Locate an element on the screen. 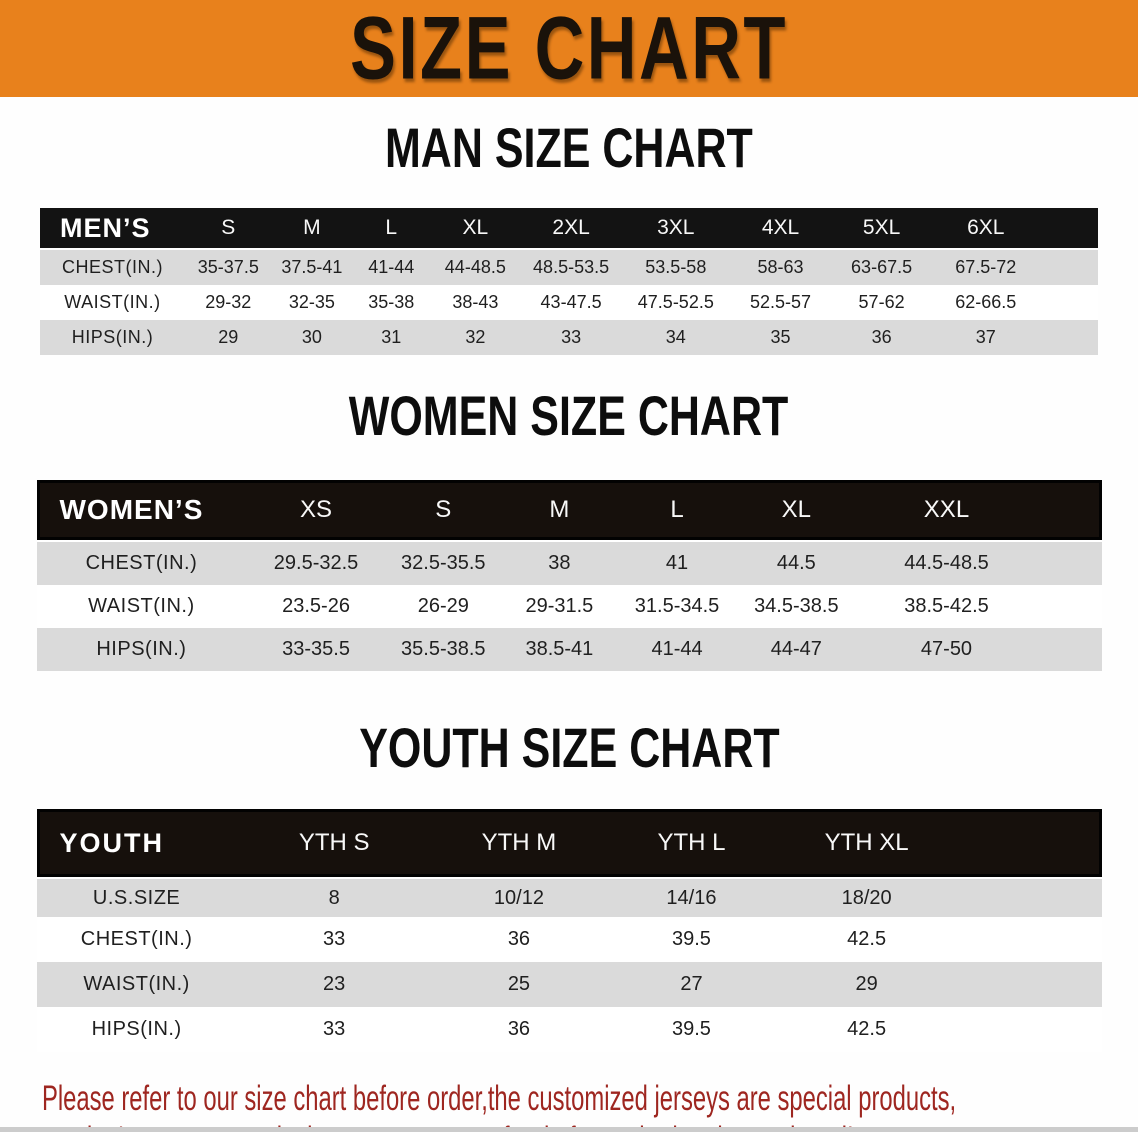 This screenshot has width=1138, height=1132. size-value-cell: 62-66.5 is located at coordinates (985, 302).